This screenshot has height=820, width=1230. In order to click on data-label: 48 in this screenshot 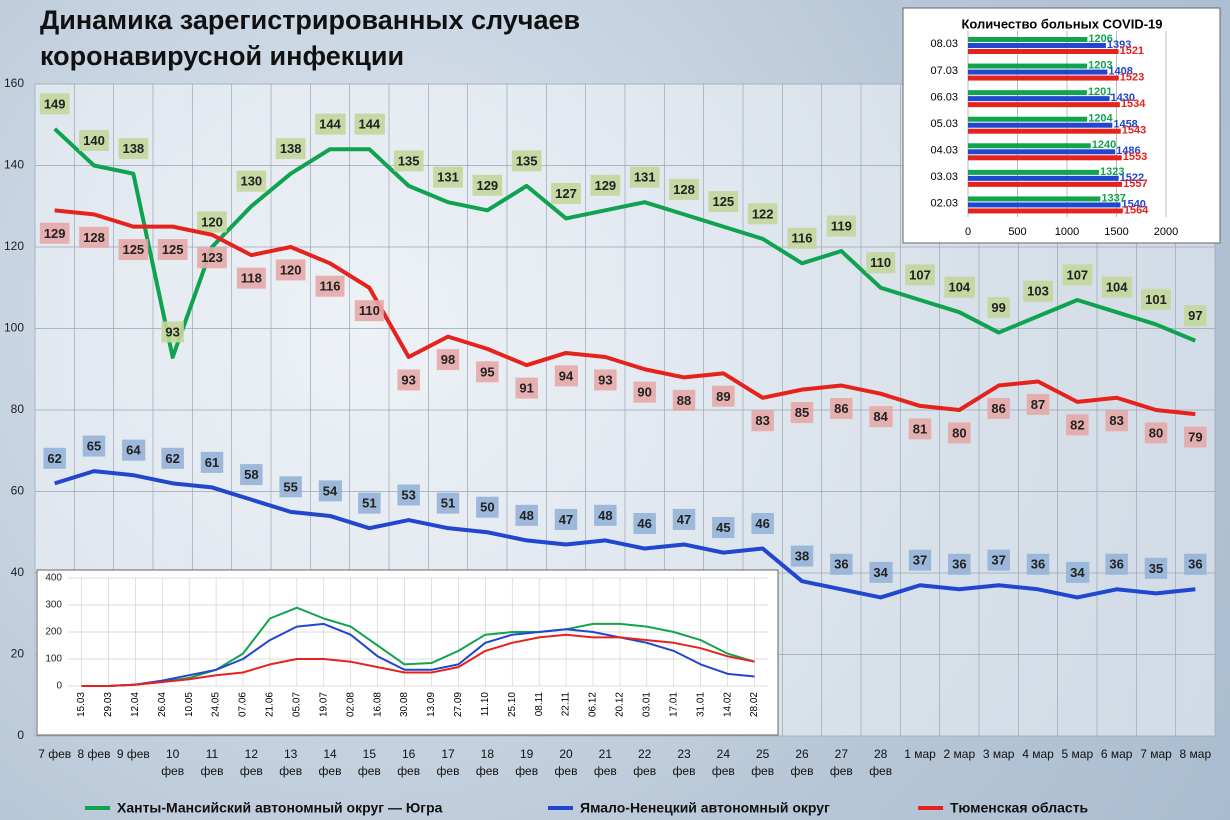, I will do `click(605, 515)`.